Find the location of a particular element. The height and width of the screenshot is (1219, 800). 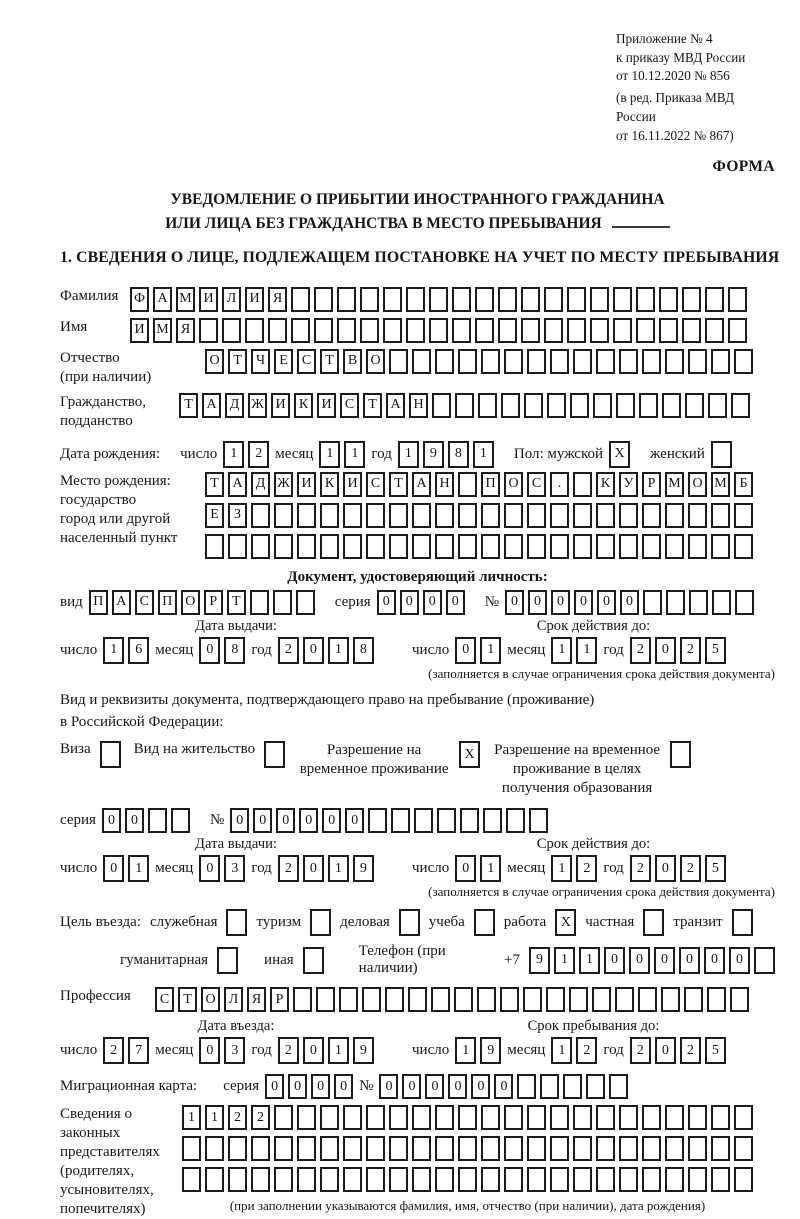

char-cell: 8 is located at coordinates (235, 650).